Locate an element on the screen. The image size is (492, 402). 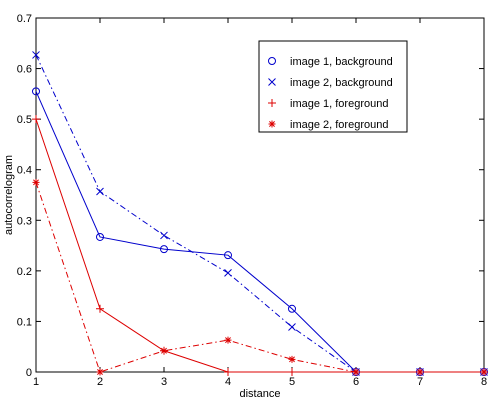
legend-label: image 2, background is located at coordinates (341, 83).